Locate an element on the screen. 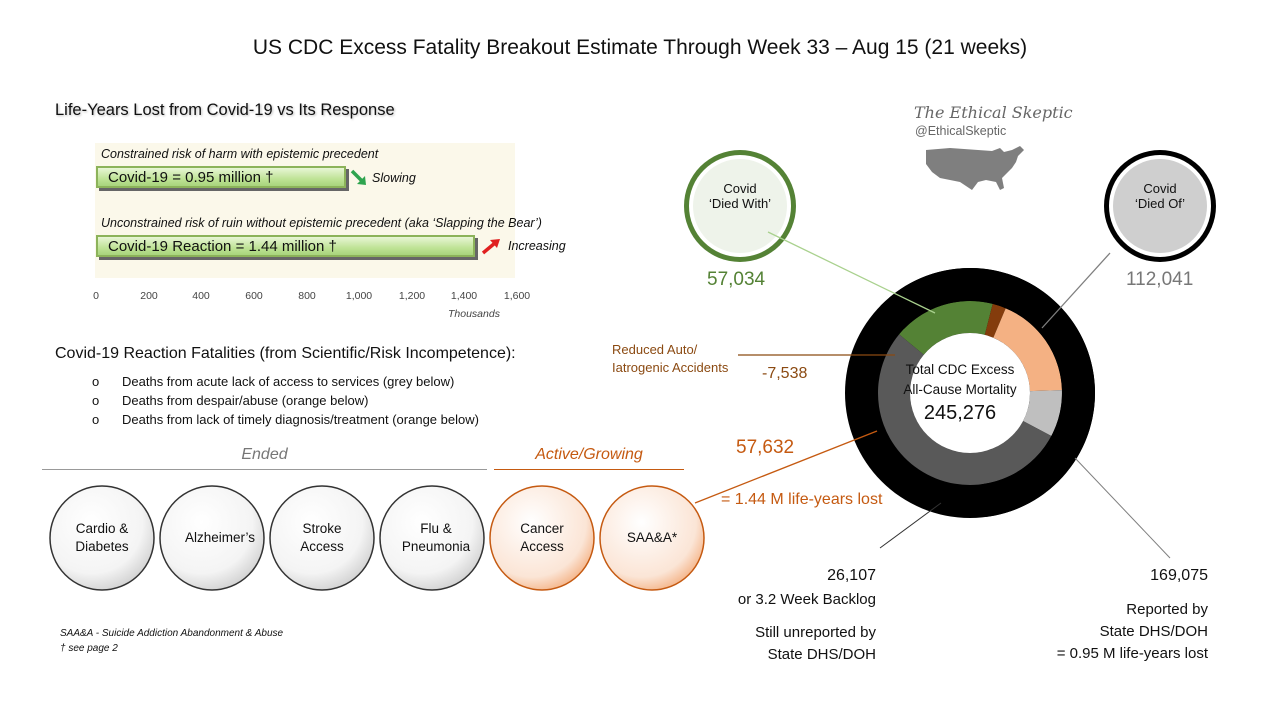 The image size is (1280, 720). donut-chart is located at coordinates (970, 393).